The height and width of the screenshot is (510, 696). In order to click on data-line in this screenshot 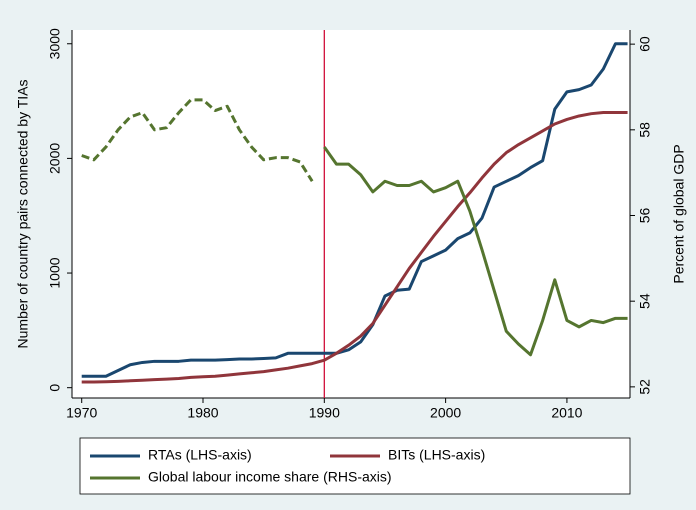, I will do `click(197, 140)`.